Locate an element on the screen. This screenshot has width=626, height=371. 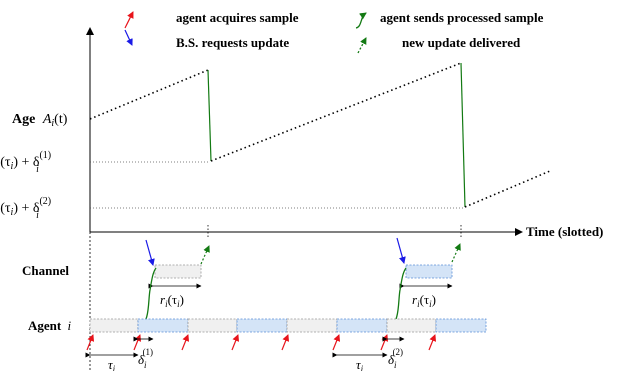
legend-agent-acquires-label: agent acquires sample is located at coordinates (237, 17).